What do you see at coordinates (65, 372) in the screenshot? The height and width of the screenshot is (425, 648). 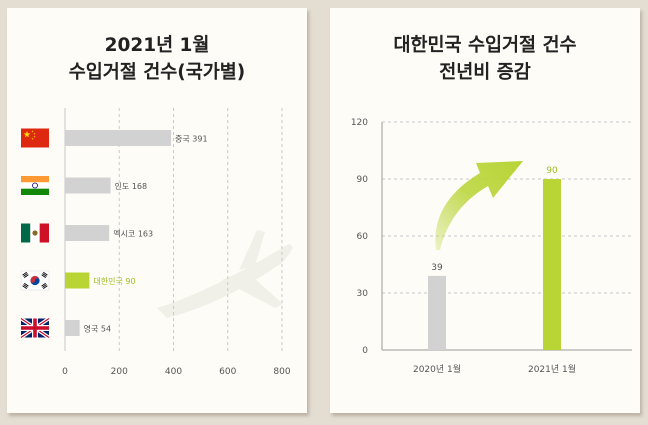 I see `x-tick-label: 0` at bounding box center [65, 372].